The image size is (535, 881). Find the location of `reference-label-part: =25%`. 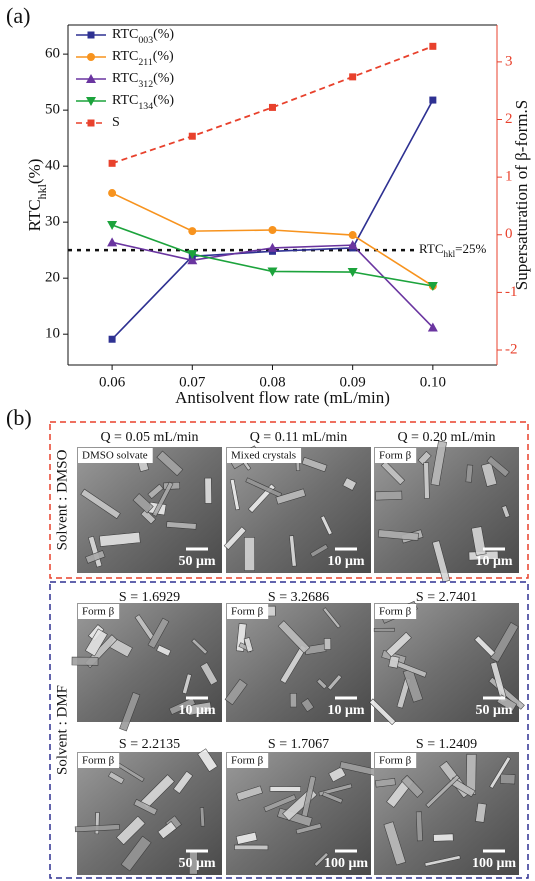

reference-label-part: =25% is located at coordinates (470, 248).